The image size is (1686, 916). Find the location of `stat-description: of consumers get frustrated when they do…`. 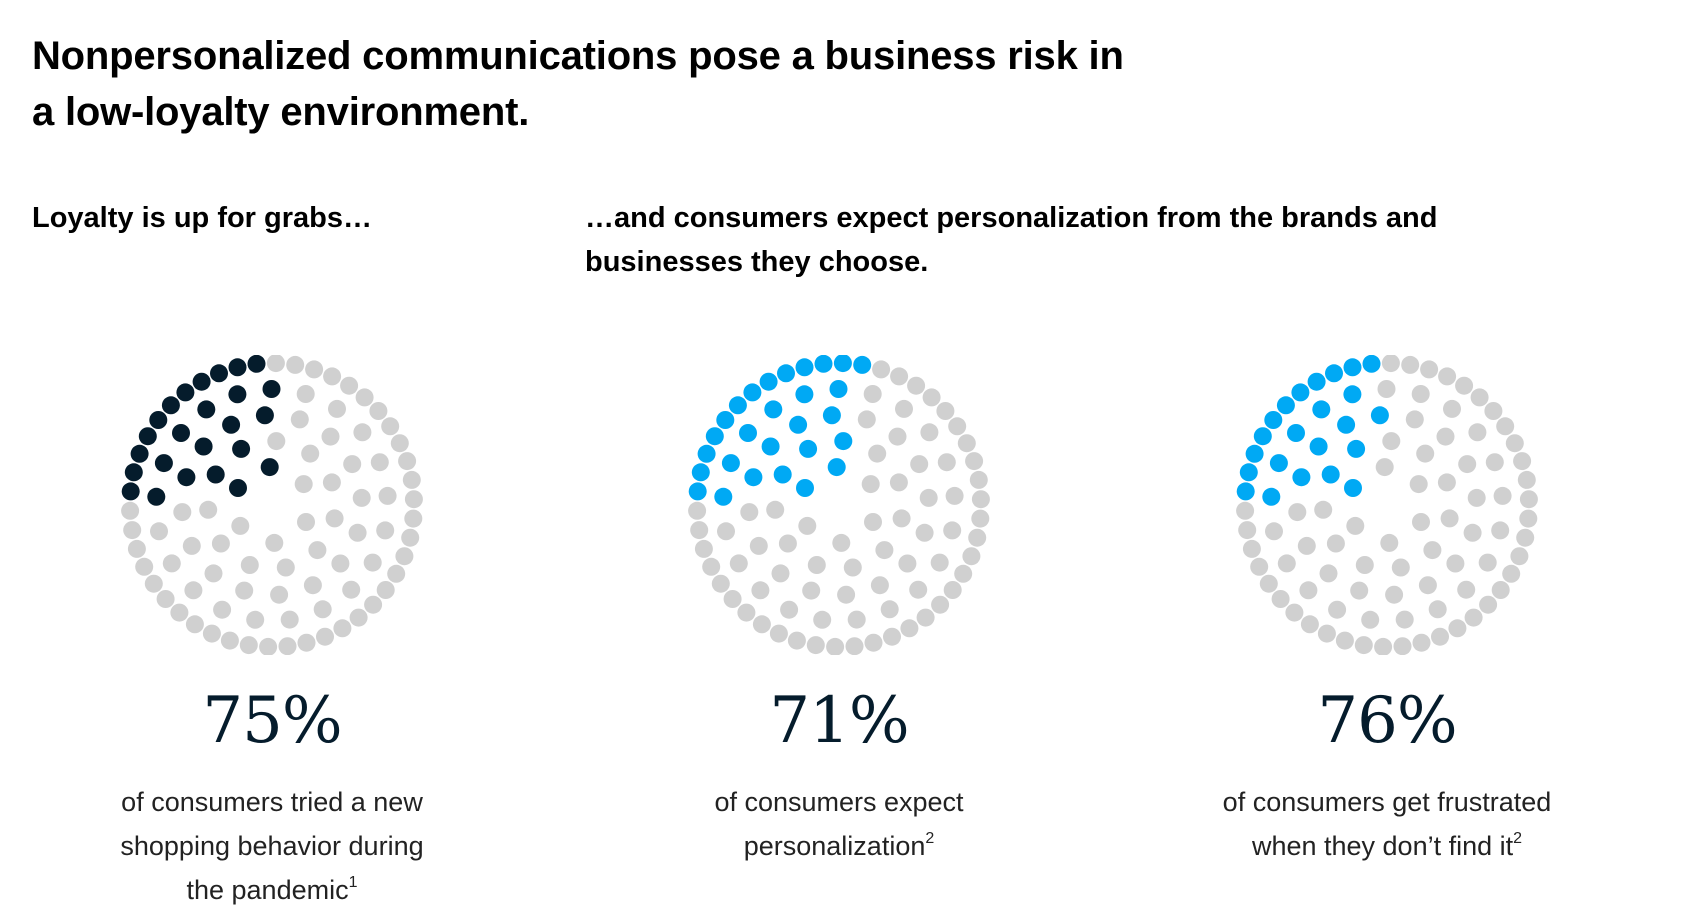

stat-description: of consumers get frustrated when they do… is located at coordinates (1387, 824).